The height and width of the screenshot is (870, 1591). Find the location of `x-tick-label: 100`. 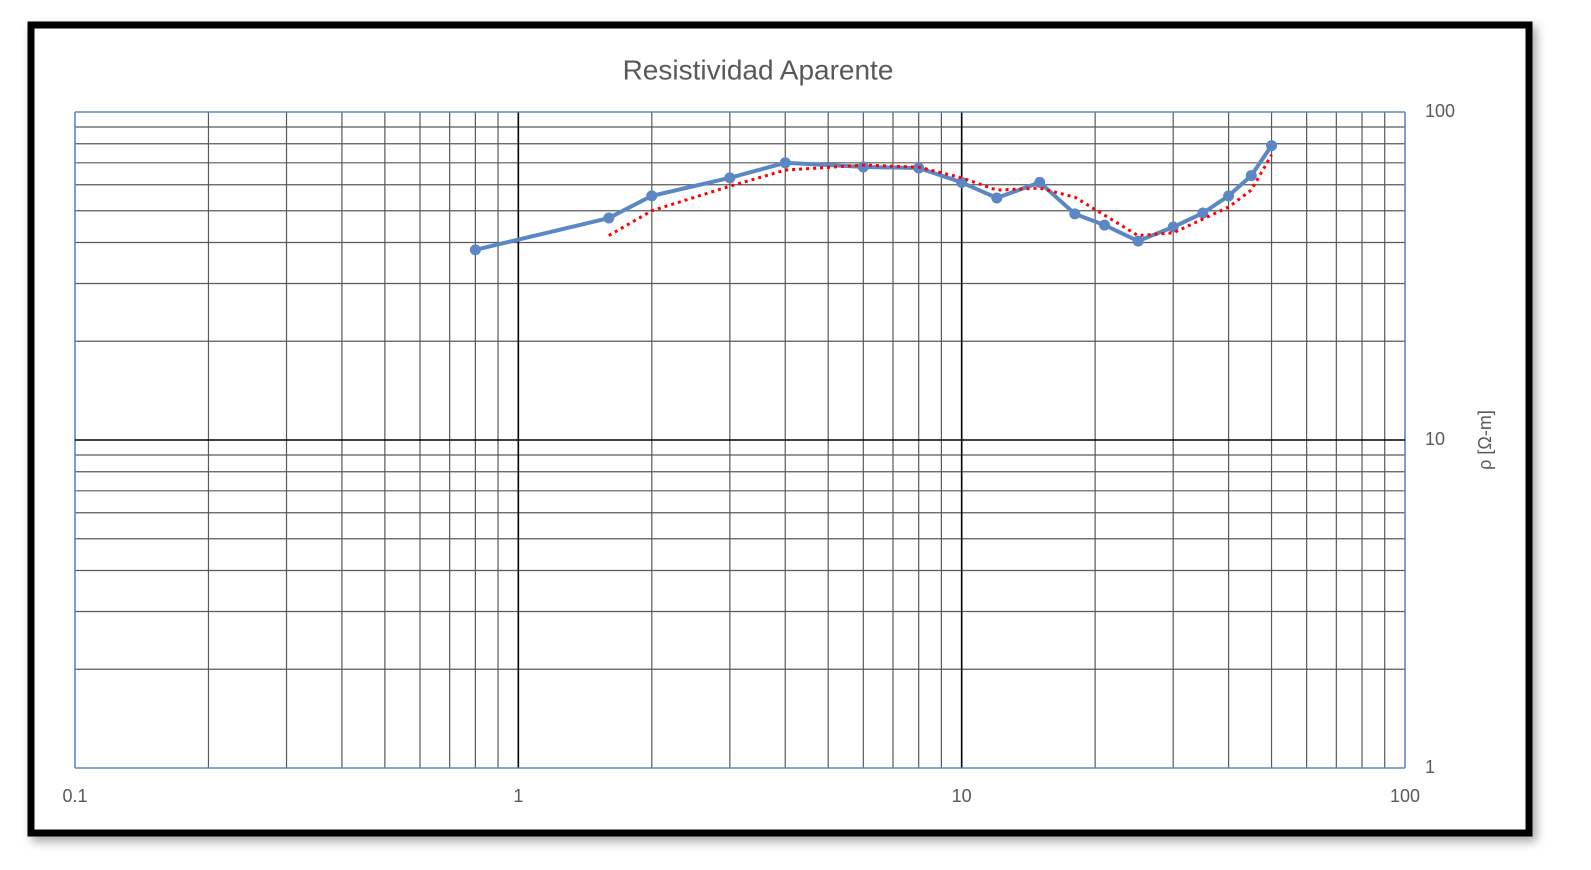

x-tick-label: 100 is located at coordinates (1405, 796).